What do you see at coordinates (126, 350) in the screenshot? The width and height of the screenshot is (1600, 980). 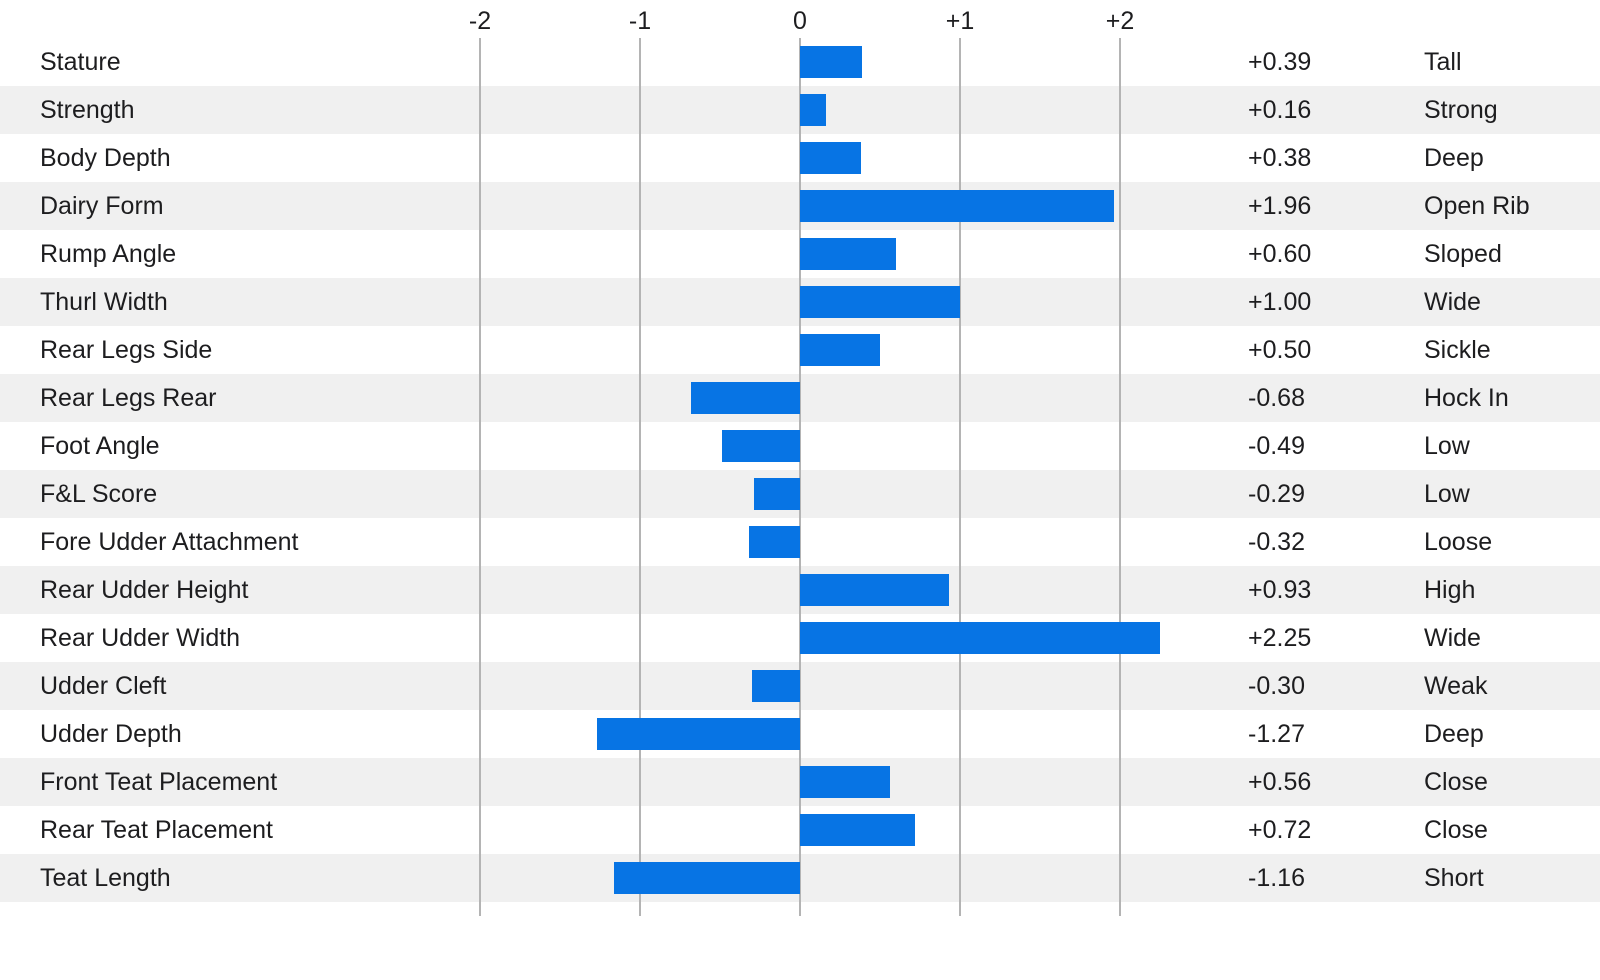 I see `trait-label: Rear Legs Side` at bounding box center [126, 350].